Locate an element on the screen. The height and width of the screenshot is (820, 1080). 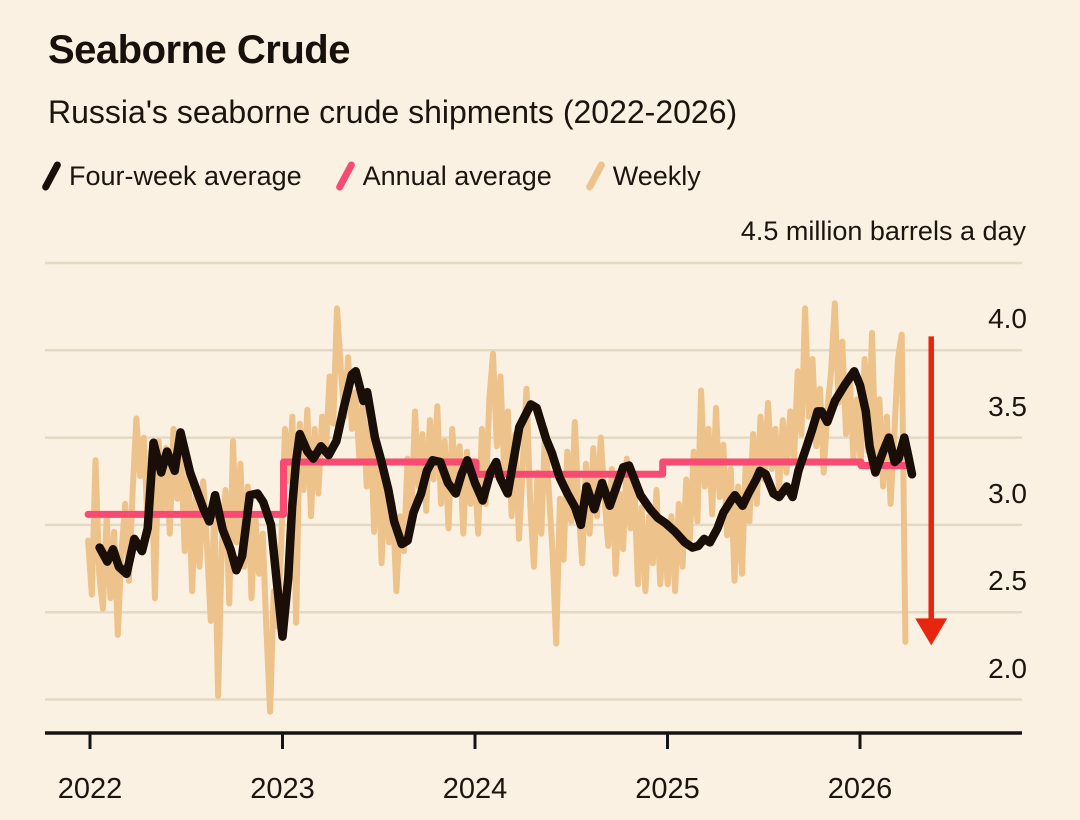
decline-arrow-head is located at coordinates (931, 632).